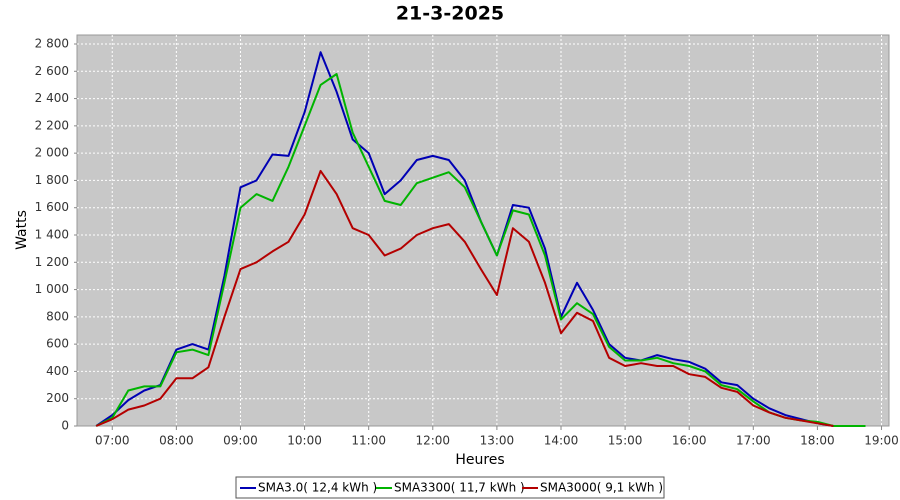 This screenshot has height=500, width=900. Describe the element at coordinates (112, 441) in the screenshot. I see `x-tick-label: 07:00` at that location.